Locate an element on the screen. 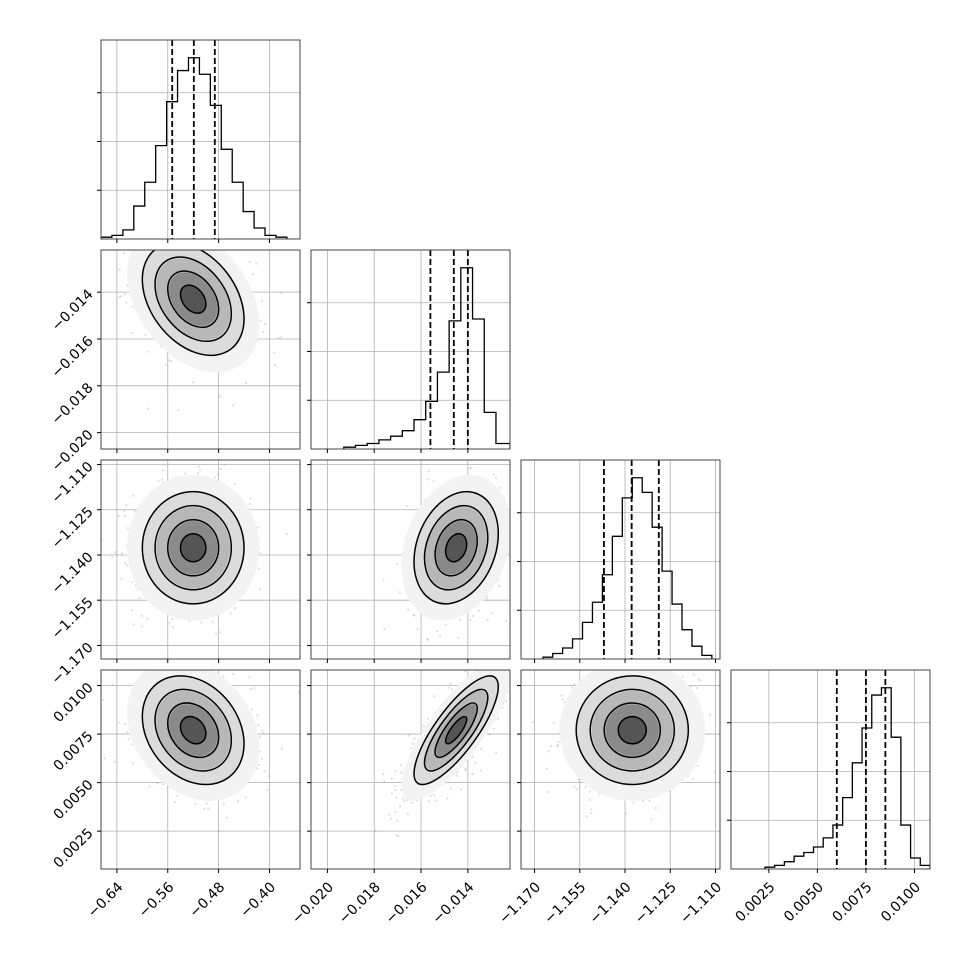  x-tick-label: −0.40 is located at coordinates (258, 900).